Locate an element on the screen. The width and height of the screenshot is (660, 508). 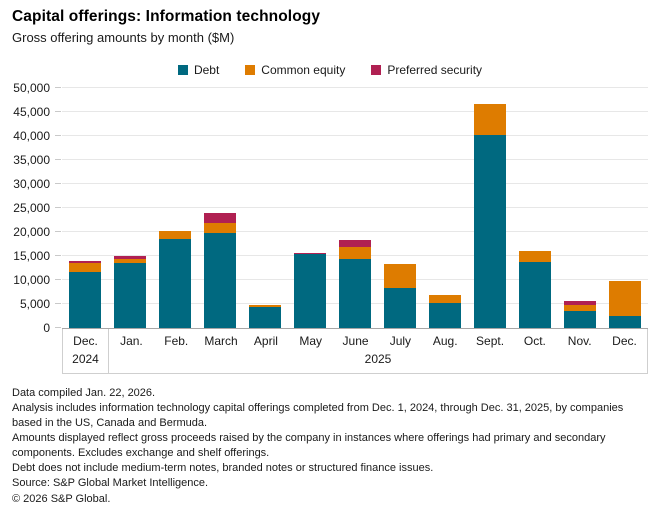
y-tick-label: 10,000 is located at coordinates (31, 280).